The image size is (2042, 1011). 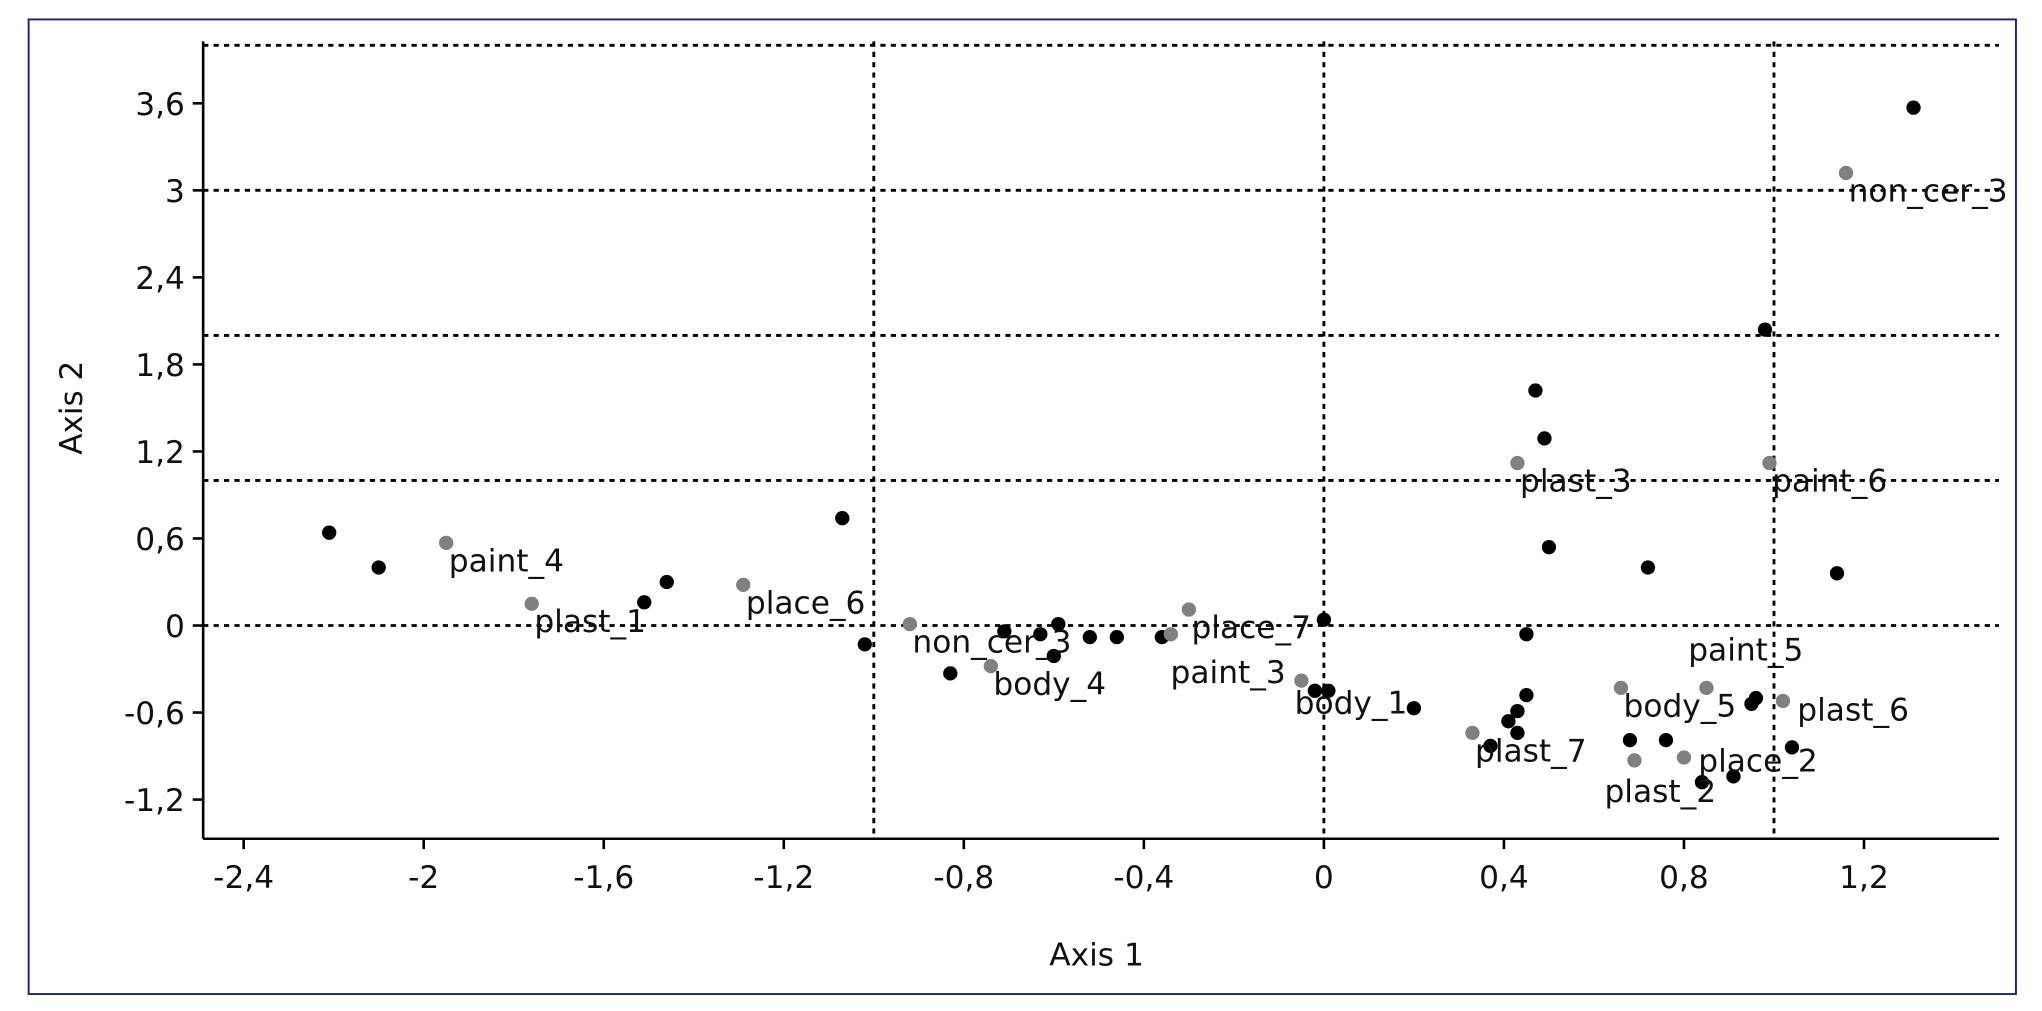 I want to click on x-tick-label: 0,4, so click(x=1504, y=878).